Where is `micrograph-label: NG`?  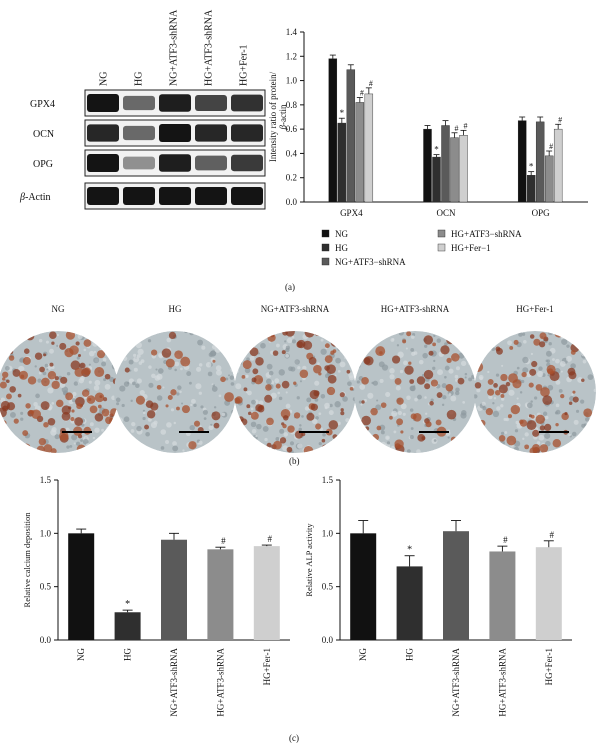
micrograph-label: NG is located at coordinates (58, 309).